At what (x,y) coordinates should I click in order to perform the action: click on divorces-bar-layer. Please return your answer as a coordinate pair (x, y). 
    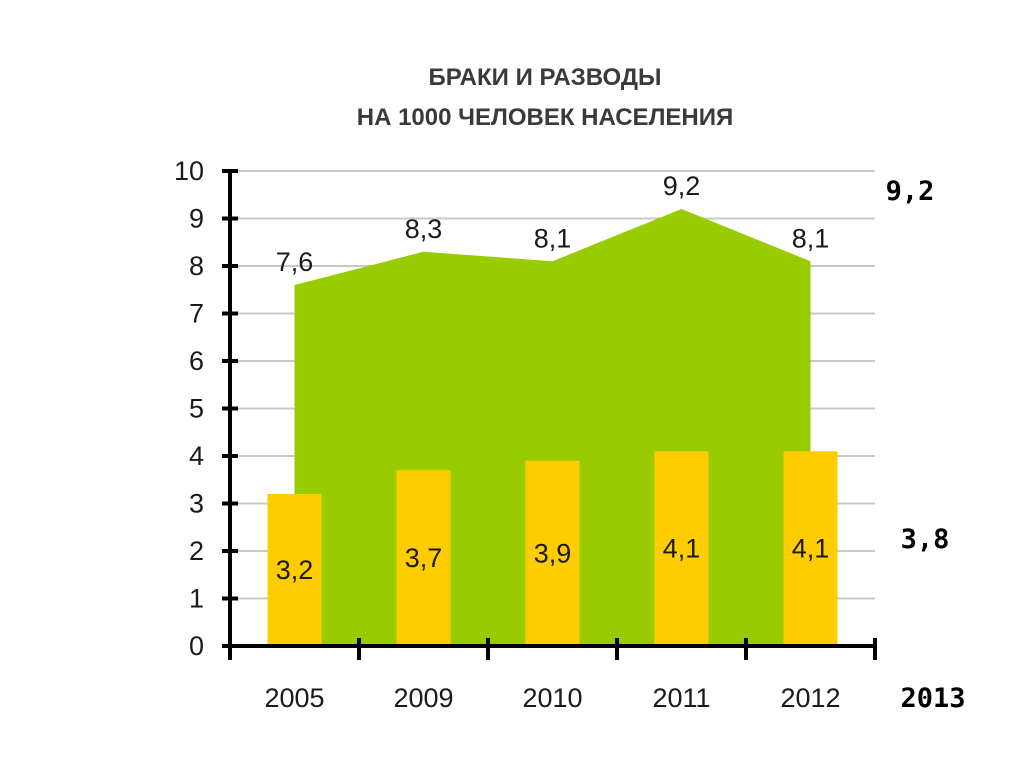
    Looking at the image, I should click on (552, 548).